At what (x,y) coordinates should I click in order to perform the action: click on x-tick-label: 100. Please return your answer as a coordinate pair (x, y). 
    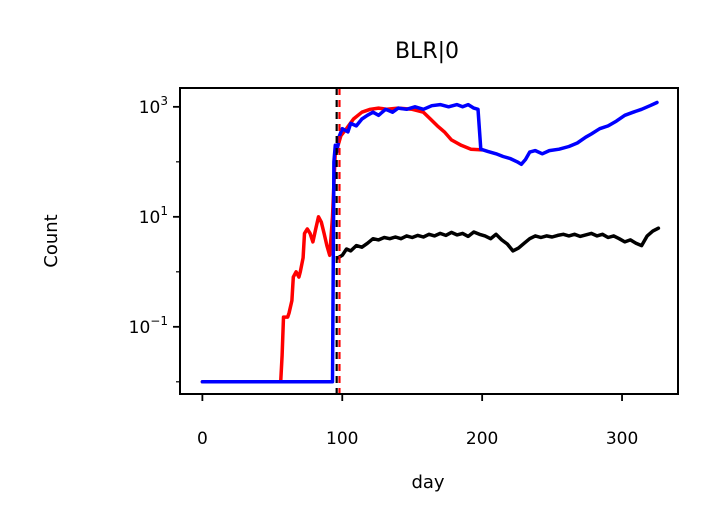
    Looking at the image, I should click on (342, 439).